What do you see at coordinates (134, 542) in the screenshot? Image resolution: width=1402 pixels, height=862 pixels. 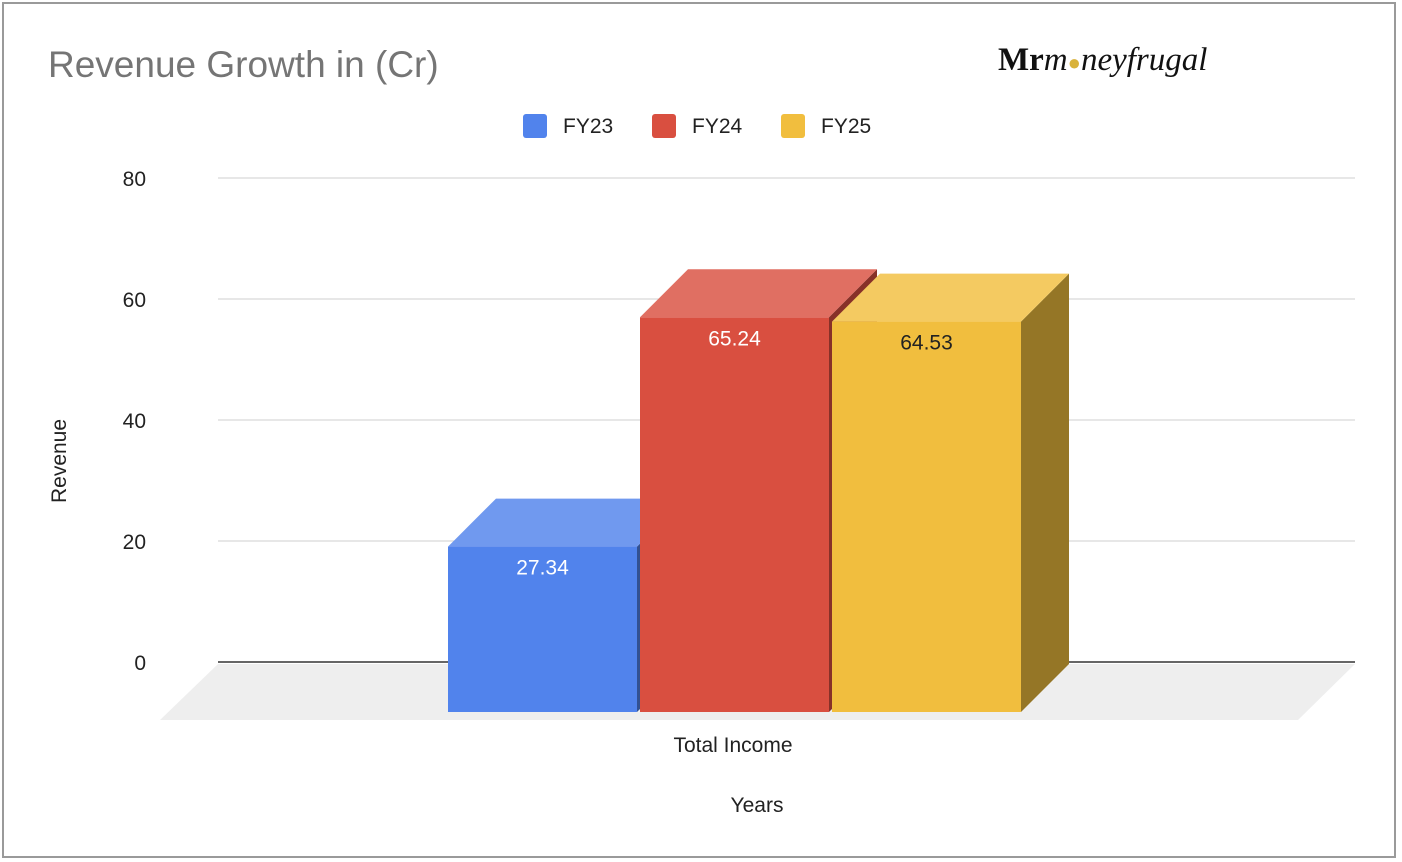 I see `y-tick-label: 20` at bounding box center [134, 542].